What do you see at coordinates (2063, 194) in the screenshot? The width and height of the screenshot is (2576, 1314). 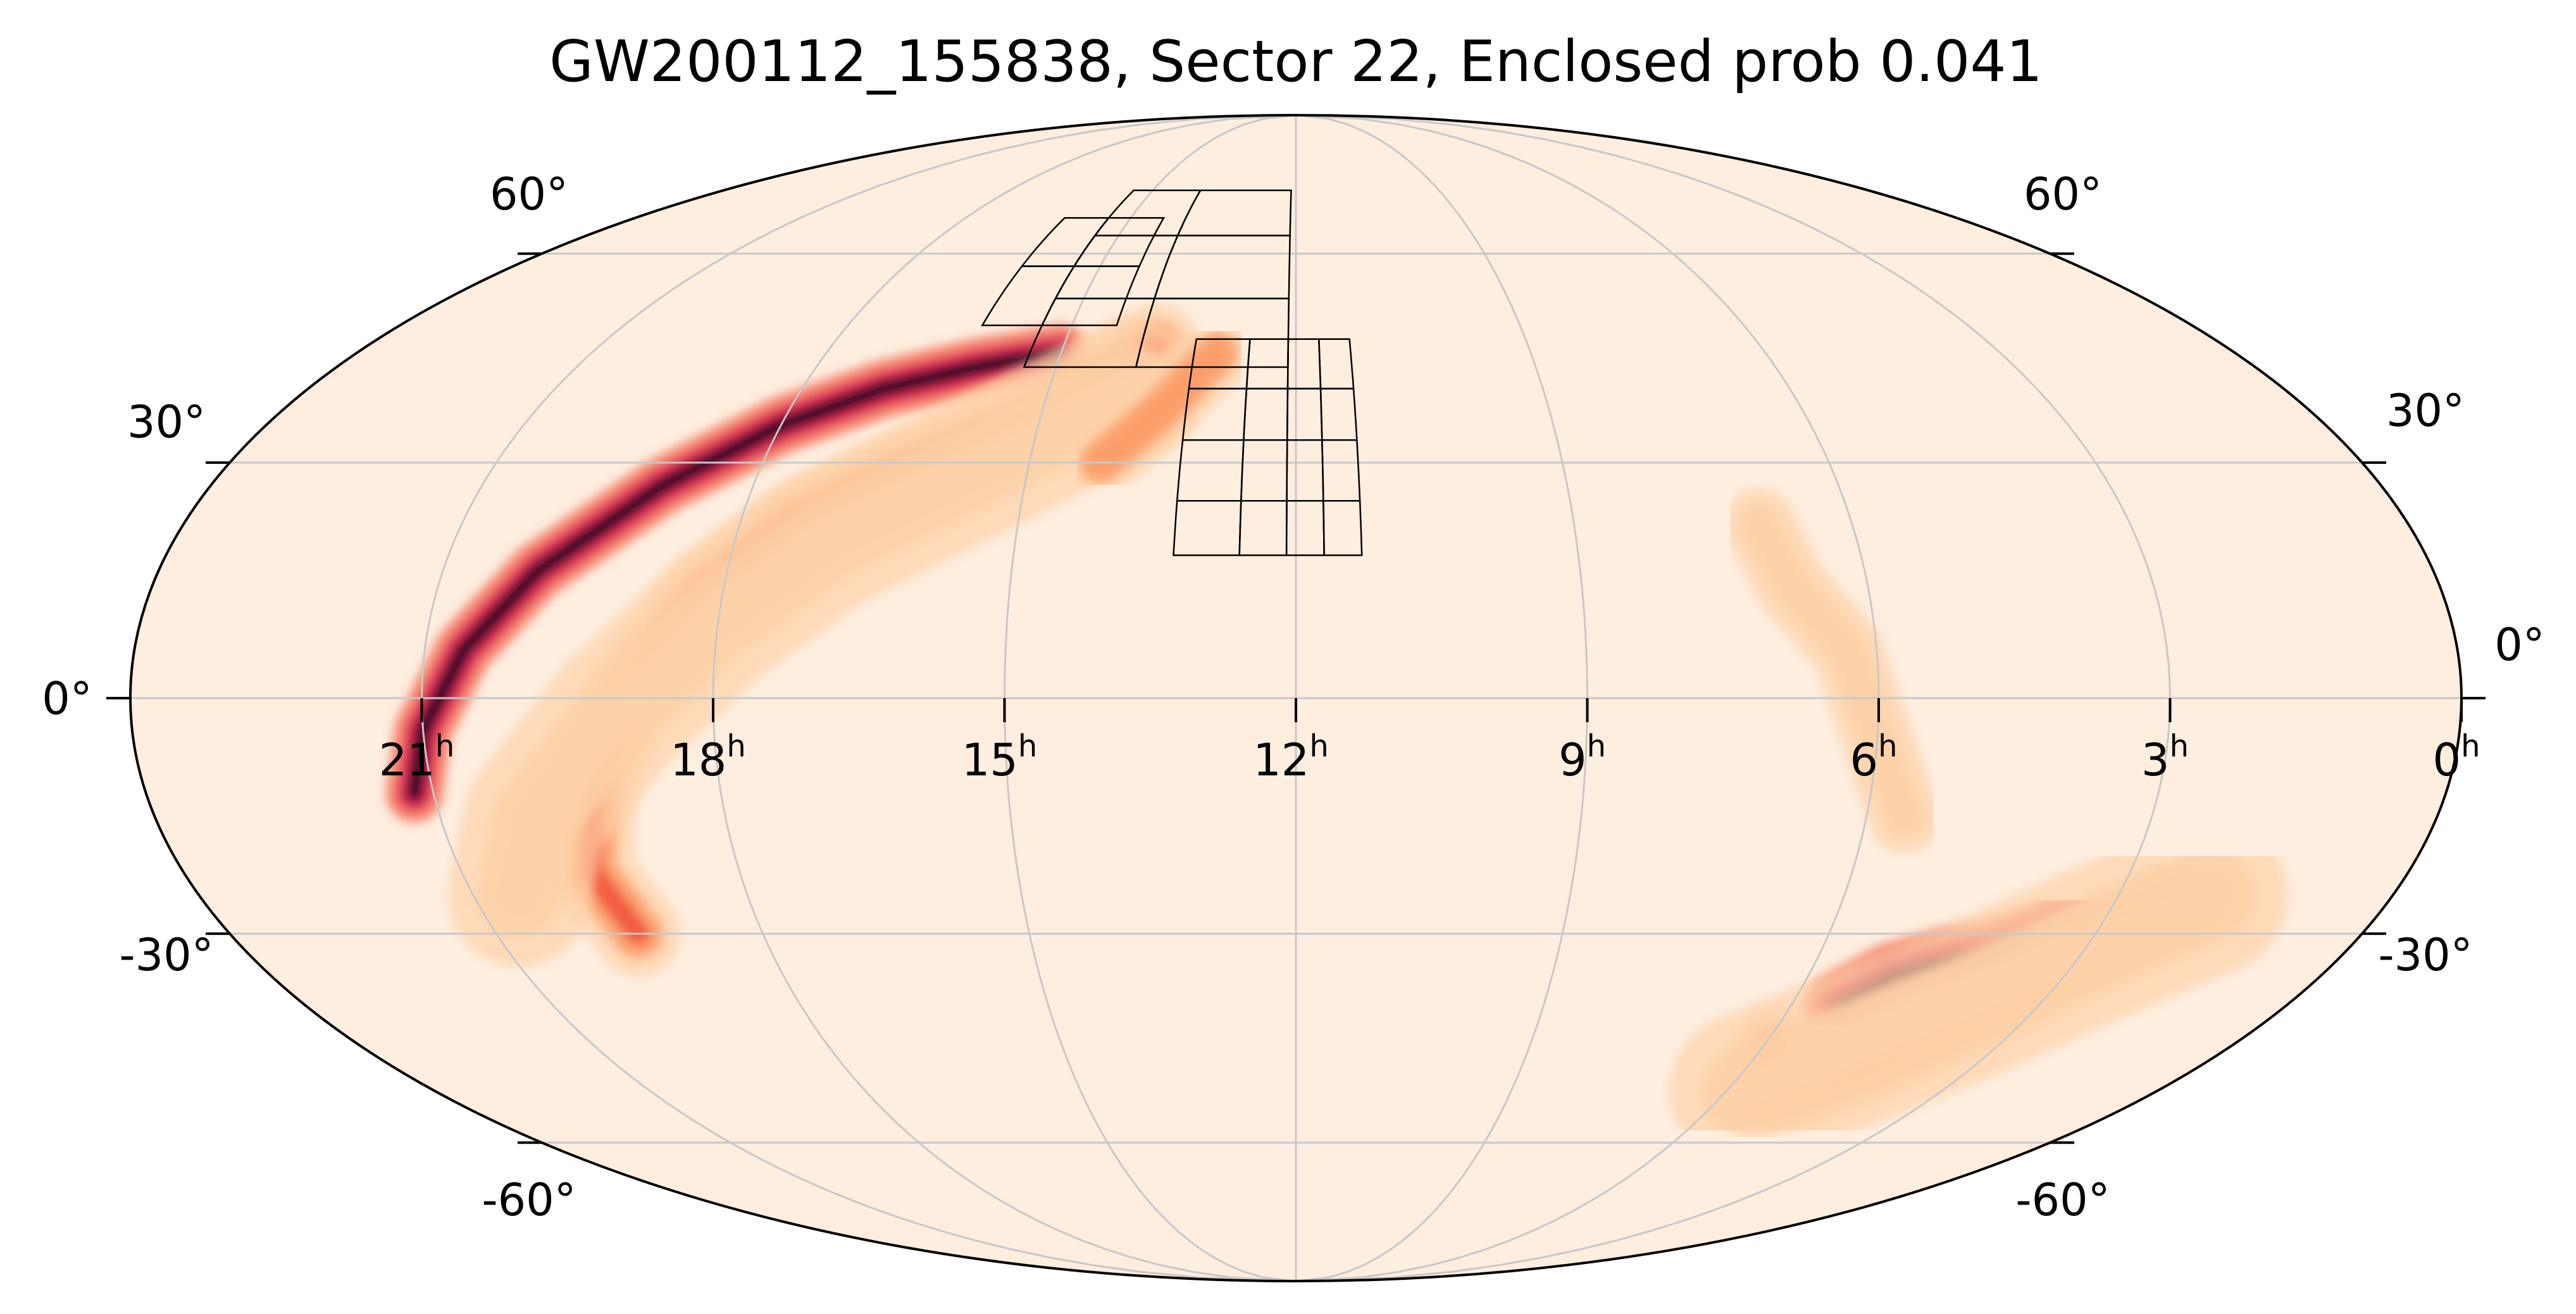 I see `dec-tick-label-right: 60°` at bounding box center [2063, 194].